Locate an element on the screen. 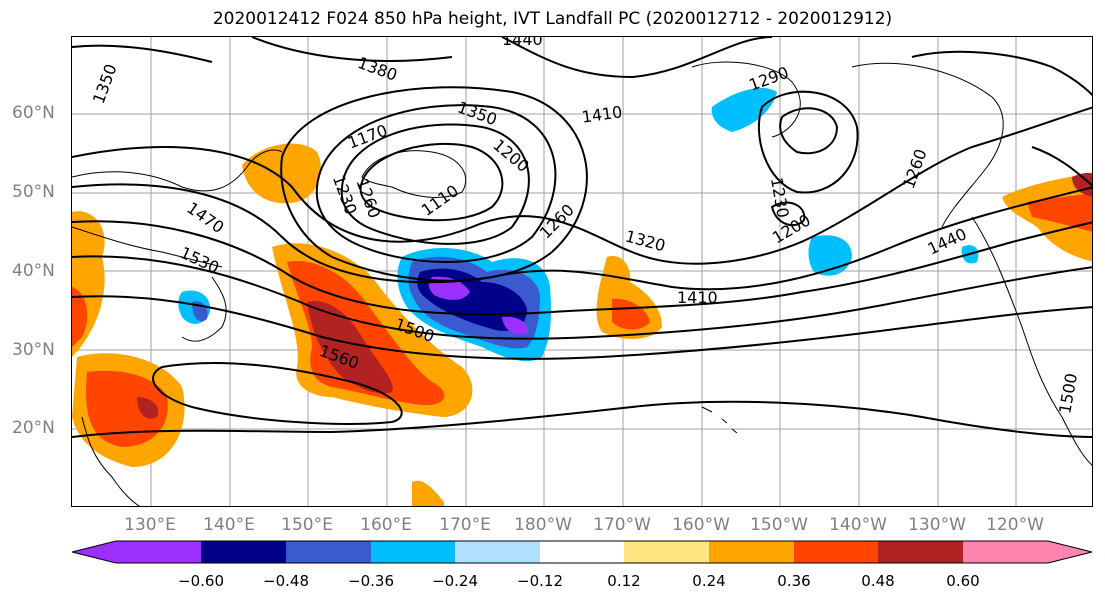  colorbar-tick: 0.60 is located at coordinates (963, 581).